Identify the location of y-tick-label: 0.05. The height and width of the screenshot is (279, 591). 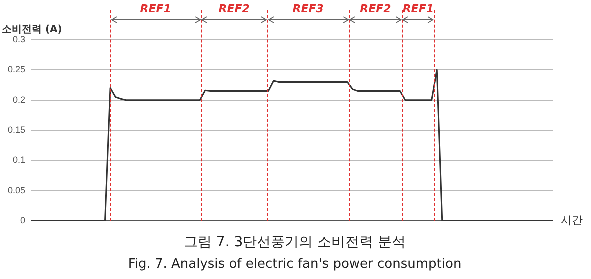
(17, 190).